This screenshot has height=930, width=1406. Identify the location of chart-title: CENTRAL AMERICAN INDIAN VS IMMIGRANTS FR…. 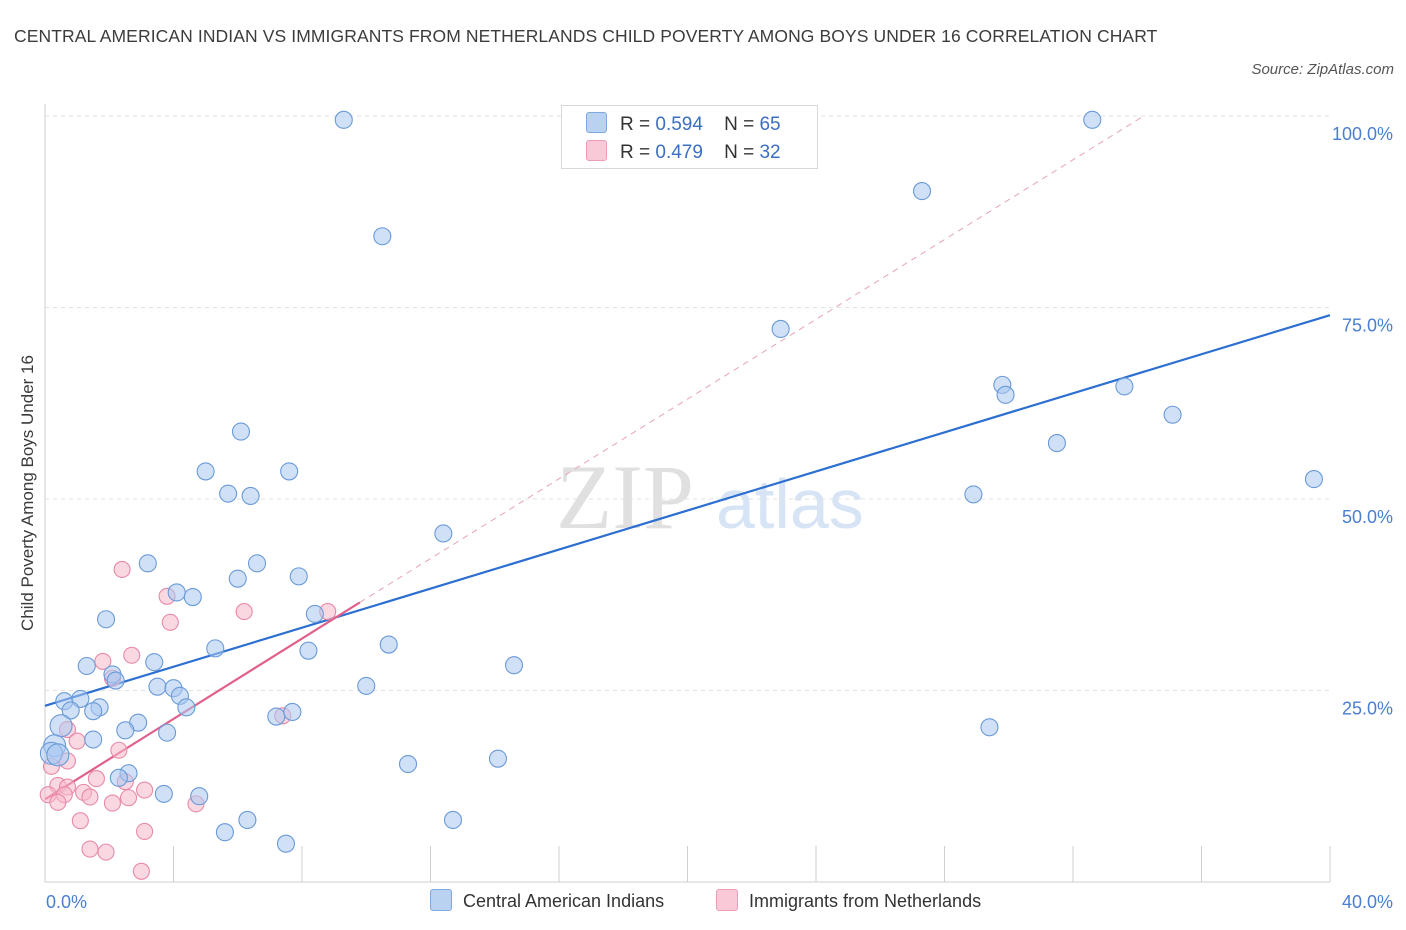
(586, 36).